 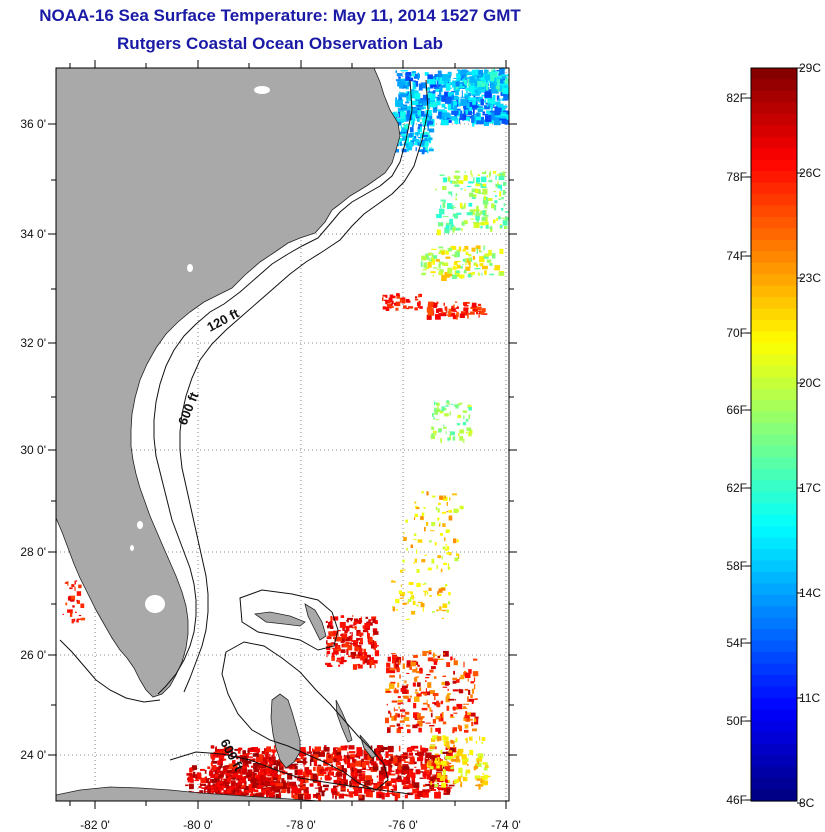 What do you see at coordinates (33, 655) in the screenshot?
I see `lat-tick-label: 26 0'` at bounding box center [33, 655].